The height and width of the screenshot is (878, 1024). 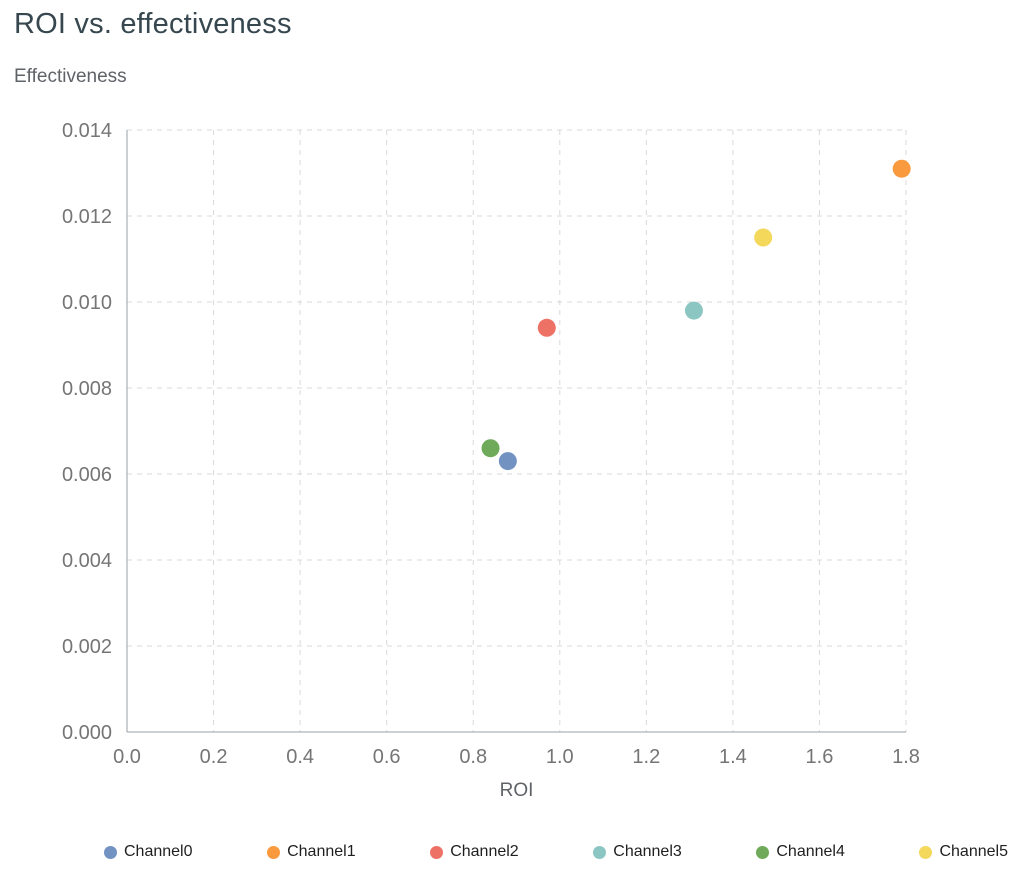 What do you see at coordinates (810, 851) in the screenshot?
I see `legend-label: Channel4` at bounding box center [810, 851].